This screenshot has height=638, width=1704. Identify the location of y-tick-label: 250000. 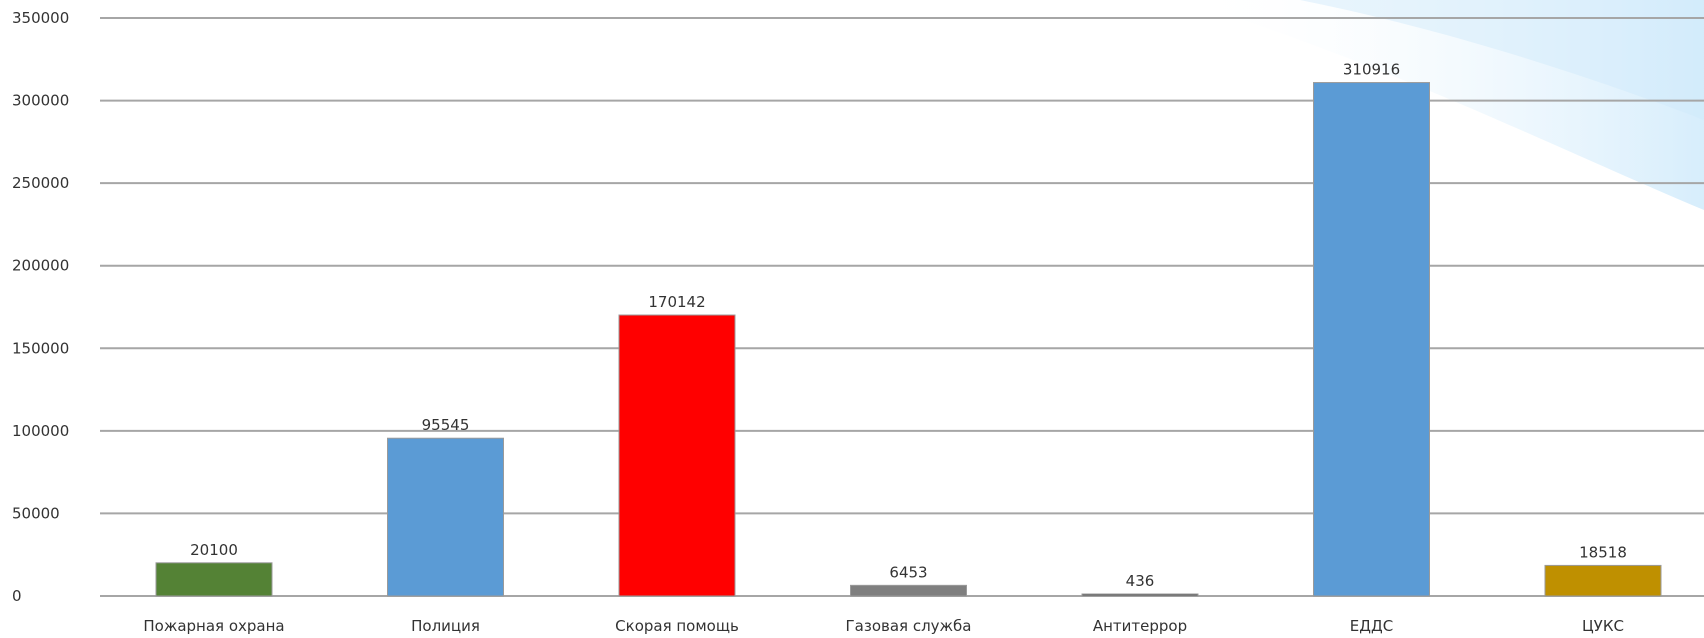
(40, 183).